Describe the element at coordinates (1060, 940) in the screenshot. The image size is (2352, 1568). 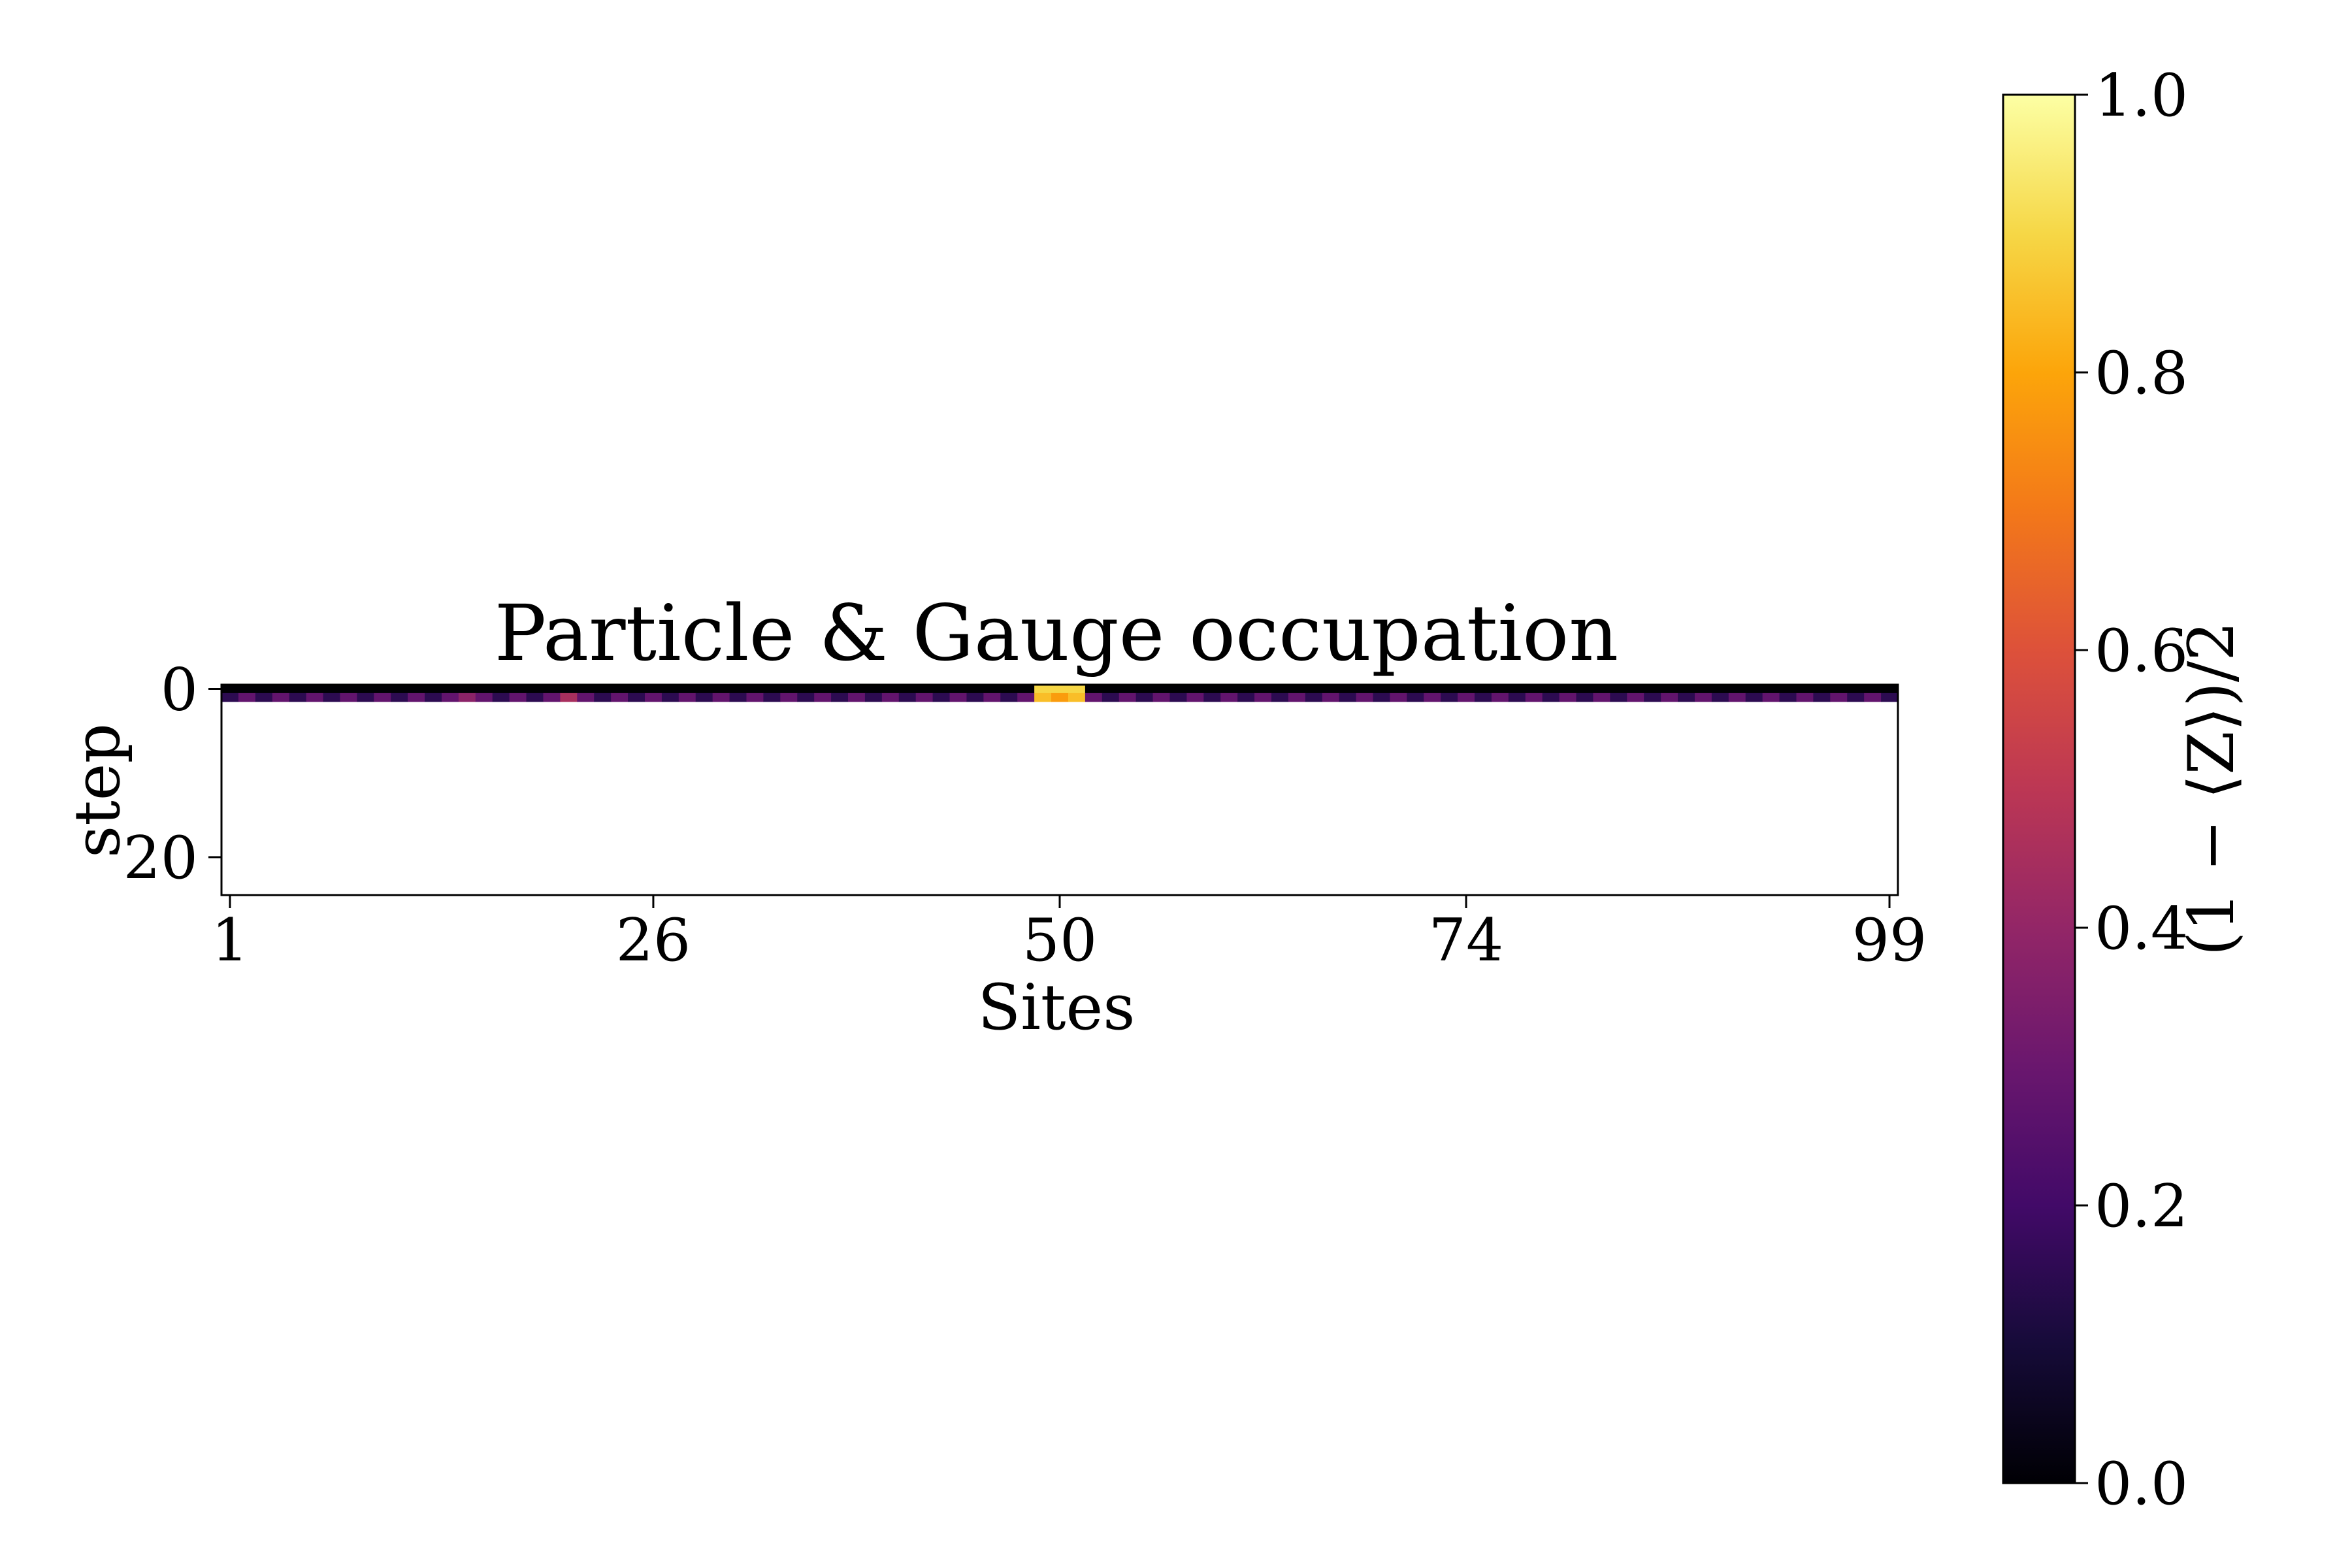
I see `x-tick-label: 50` at that location.